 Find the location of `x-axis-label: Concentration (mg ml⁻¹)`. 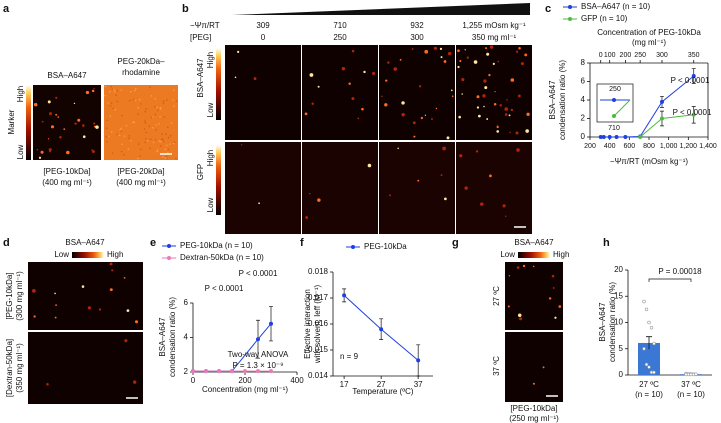

x-axis-label: Concentration (mg ml⁻¹) is located at coordinates (245, 389).